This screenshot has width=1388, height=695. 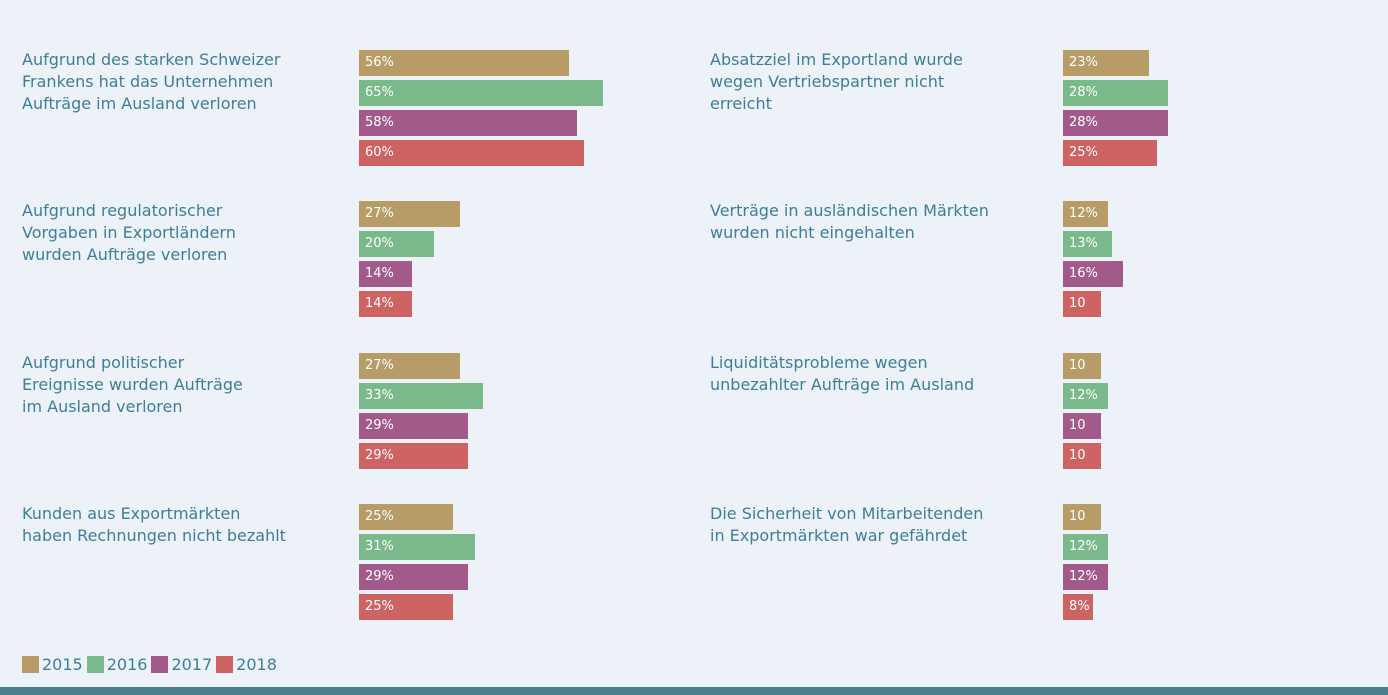 I want to click on value-label: 16%, so click(x=1083, y=273).